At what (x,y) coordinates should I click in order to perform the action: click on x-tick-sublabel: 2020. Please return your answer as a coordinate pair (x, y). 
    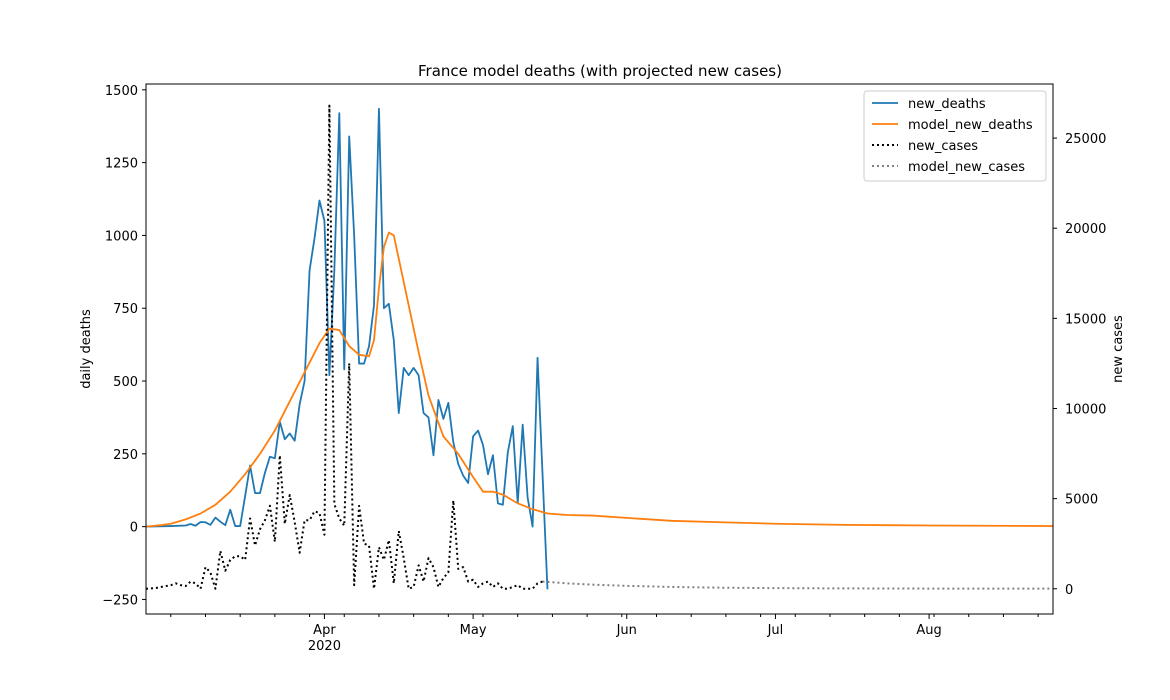
    Looking at the image, I should click on (324, 646).